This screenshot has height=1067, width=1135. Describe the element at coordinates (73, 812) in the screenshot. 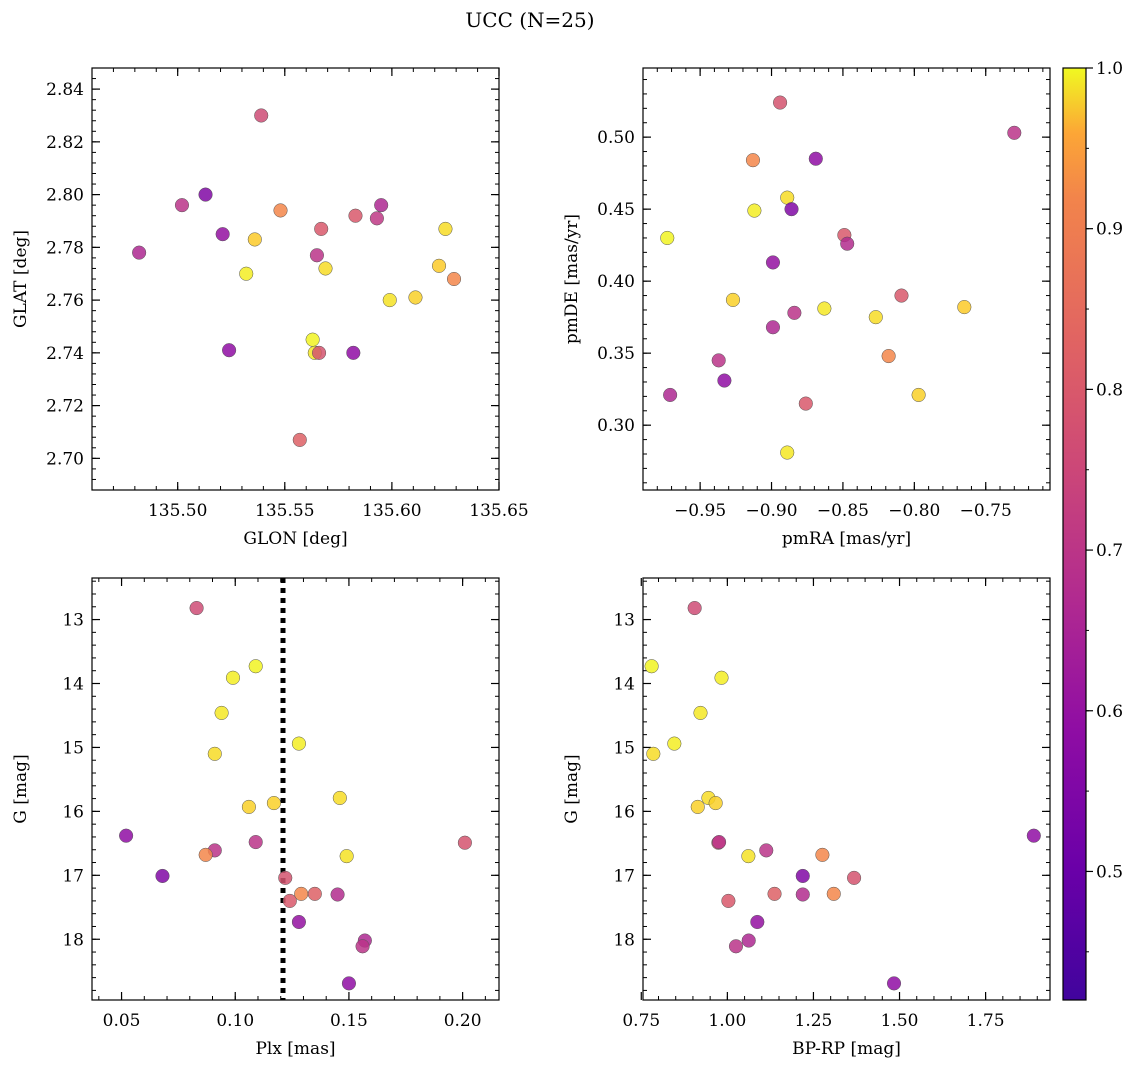

I see `y-tick-label: 16` at that location.